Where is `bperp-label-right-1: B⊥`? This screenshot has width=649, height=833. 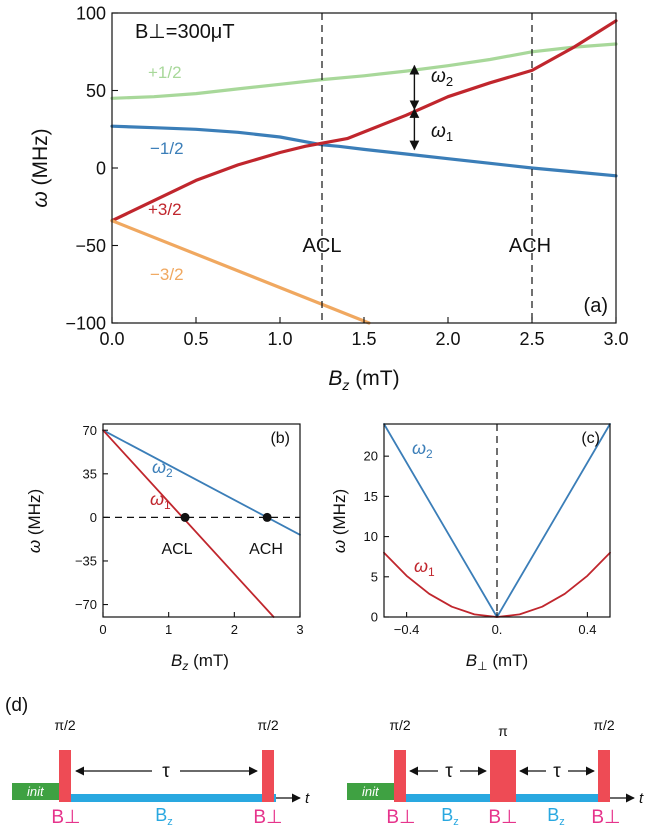
bperp-label-right-1: B⊥ is located at coordinates (400, 817).